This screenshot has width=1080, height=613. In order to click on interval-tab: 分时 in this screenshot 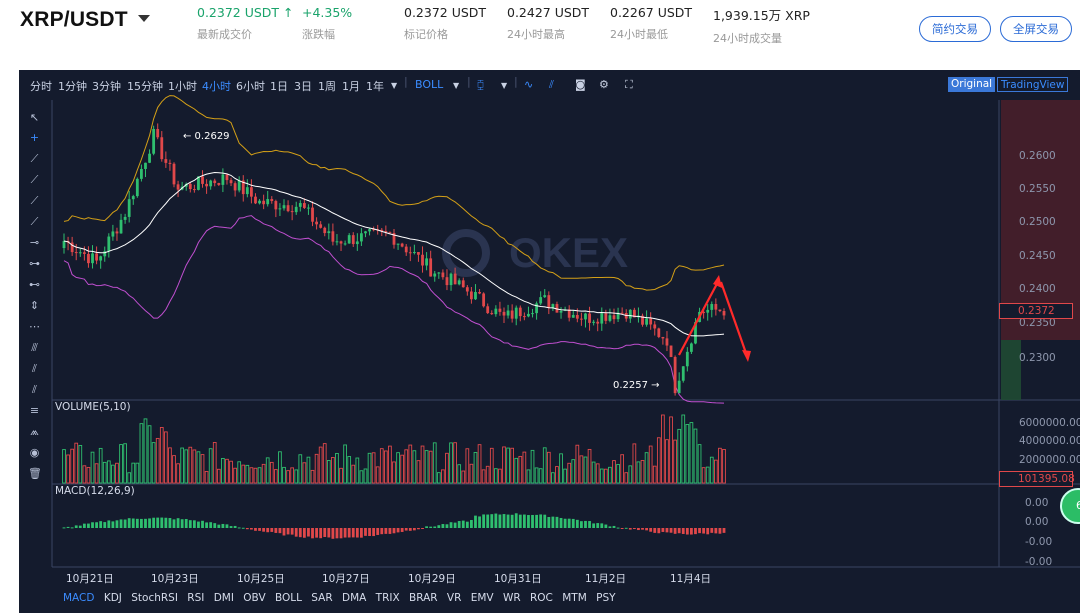, I will do `click(41, 86)`.